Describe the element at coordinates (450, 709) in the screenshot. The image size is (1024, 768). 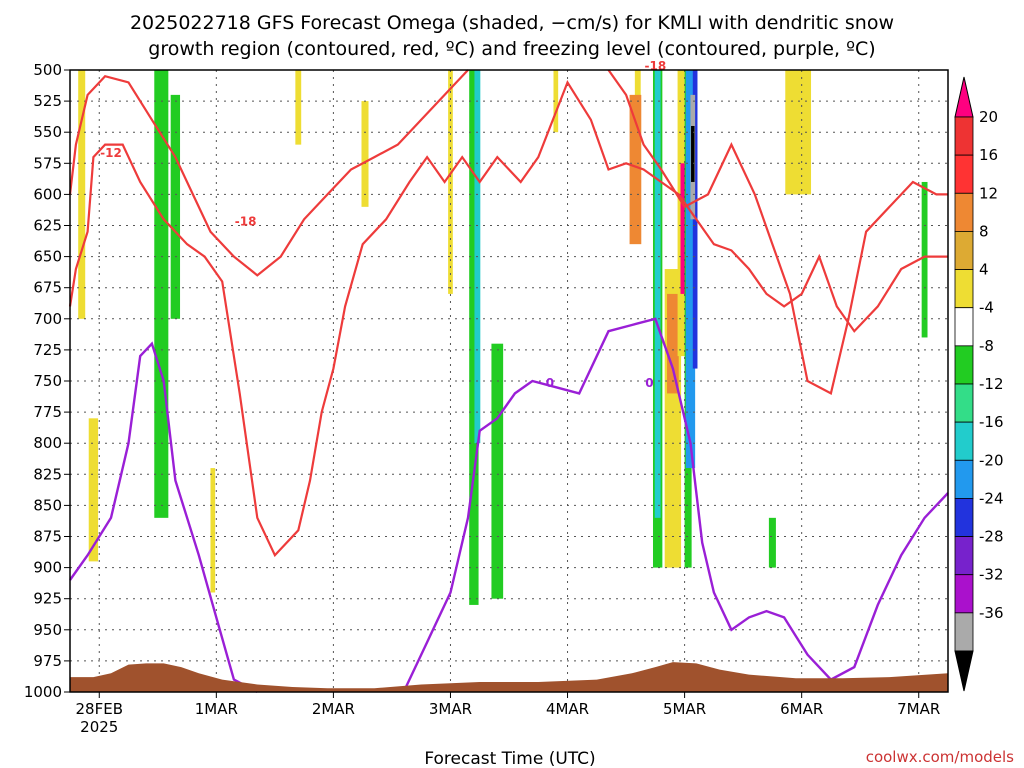
I see `x-tick-label-3: 3MAR` at that location.